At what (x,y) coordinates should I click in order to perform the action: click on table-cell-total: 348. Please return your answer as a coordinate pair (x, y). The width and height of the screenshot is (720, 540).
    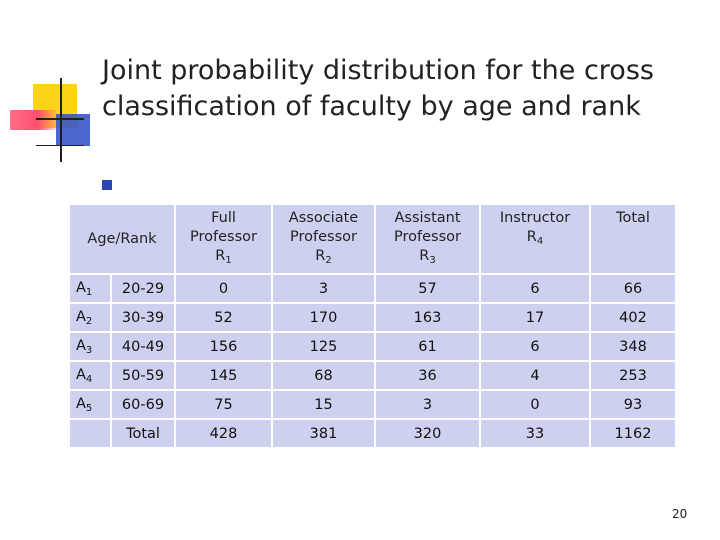
    Looking at the image, I should click on (633, 346).